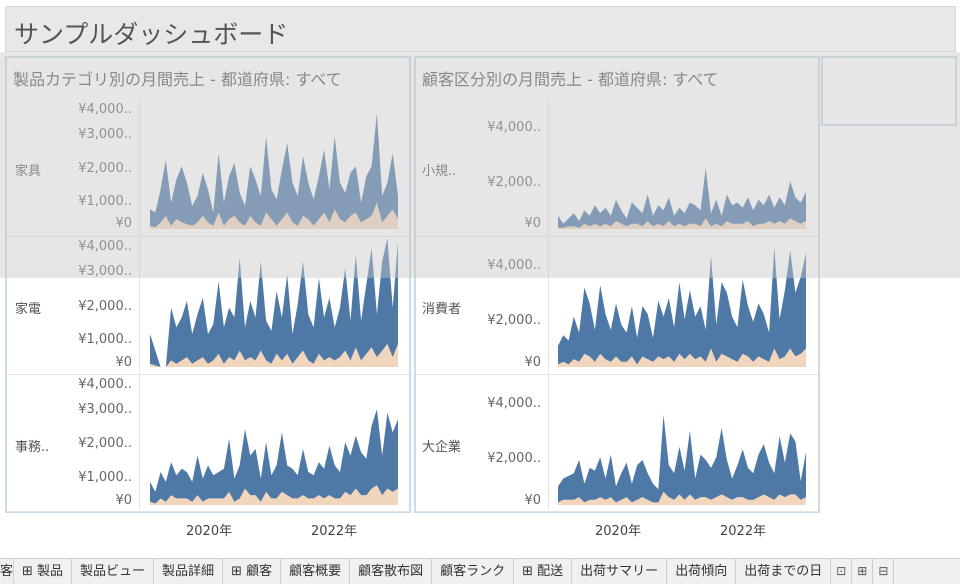  Describe the element at coordinates (784, 571) in the screenshot. I see `sheet-tab: 出荷までの日` at that location.